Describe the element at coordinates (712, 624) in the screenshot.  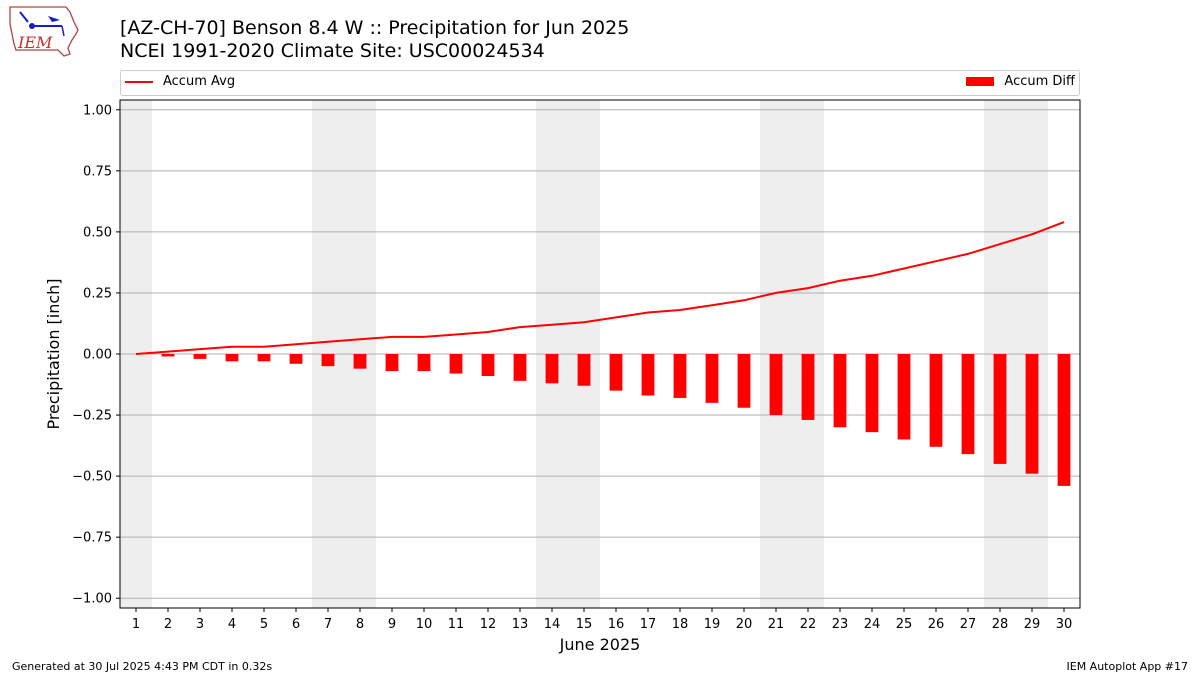
I see `x-tick-label: 19` at that location.